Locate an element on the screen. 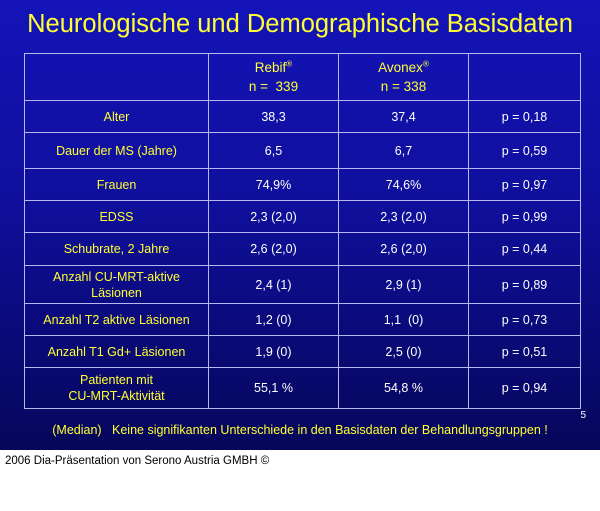  row-label: Dauer der MS (Jahre) is located at coordinates (116, 150).